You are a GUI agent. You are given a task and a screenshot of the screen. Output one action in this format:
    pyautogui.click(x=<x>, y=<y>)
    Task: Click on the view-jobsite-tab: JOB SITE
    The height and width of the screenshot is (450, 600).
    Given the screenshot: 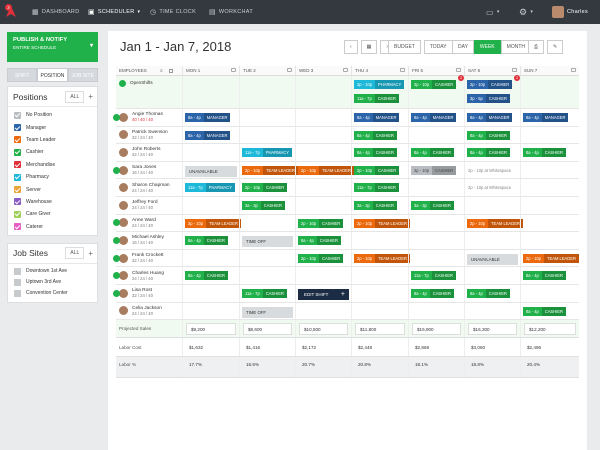 What is the action you would take?
    pyautogui.click(x=82, y=75)
    